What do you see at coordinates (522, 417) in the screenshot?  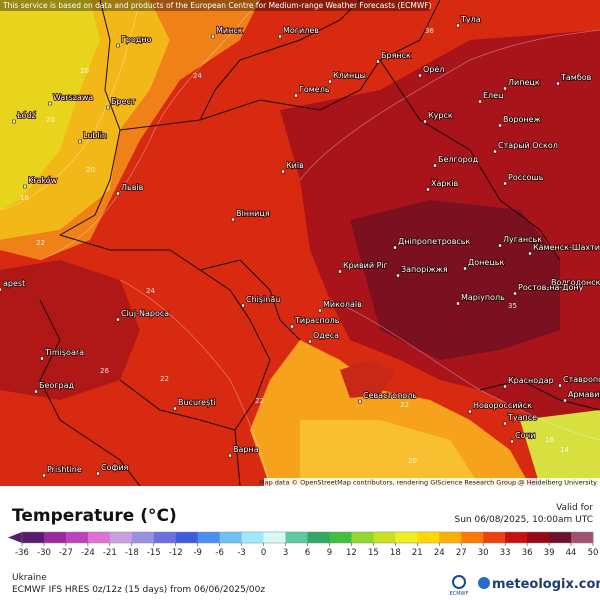 I see `city-label: Туапсе` at bounding box center [522, 417].